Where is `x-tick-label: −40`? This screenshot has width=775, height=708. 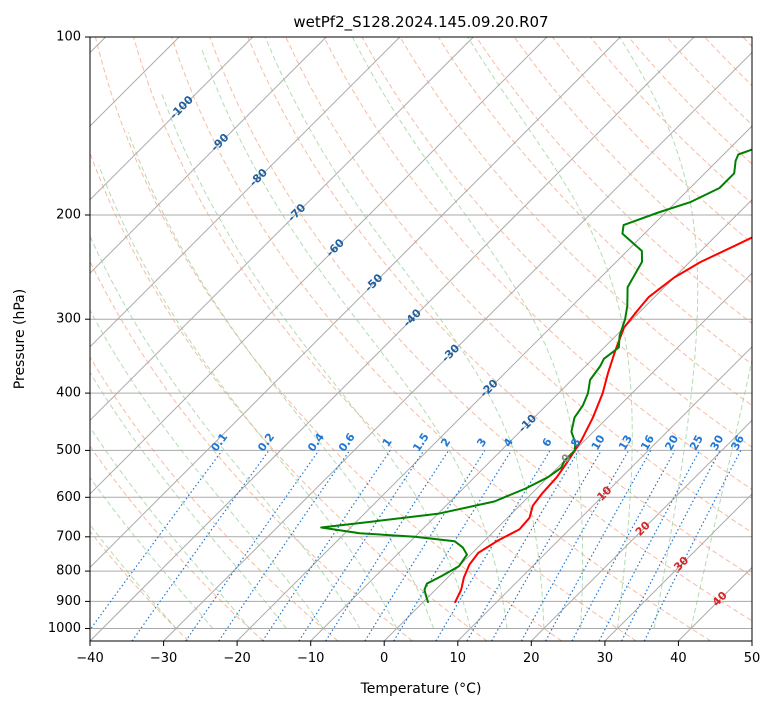
x-tick-label: −40 is located at coordinates (89, 658).